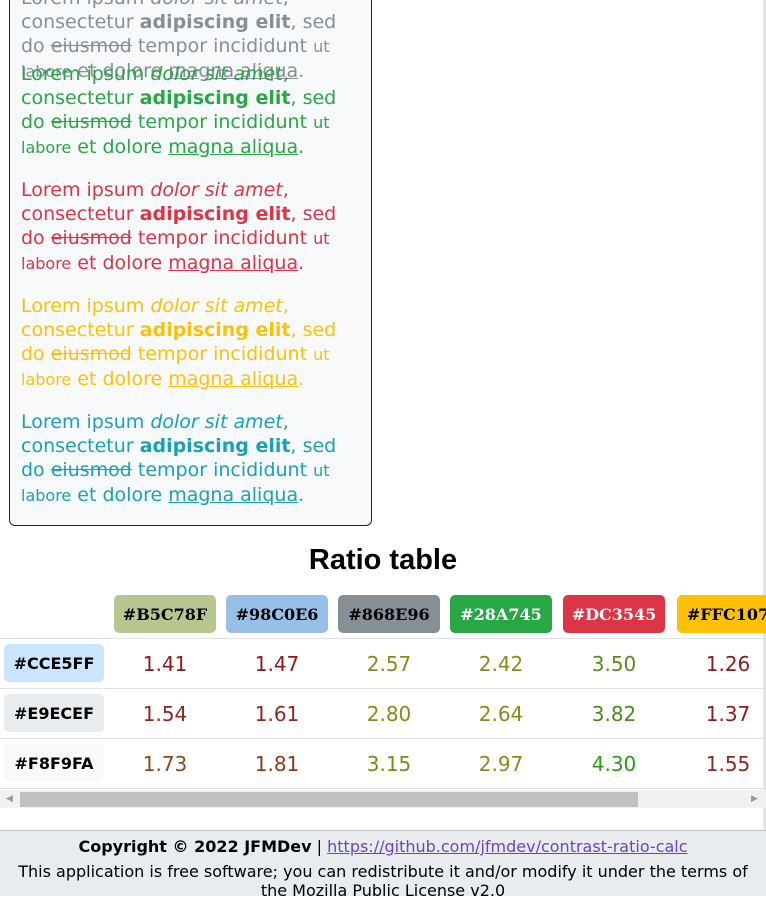 The image size is (766, 900). What do you see at coordinates (764, 415) in the screenshot?
I see `page-scrollbar` at bounding box center [764, 415].